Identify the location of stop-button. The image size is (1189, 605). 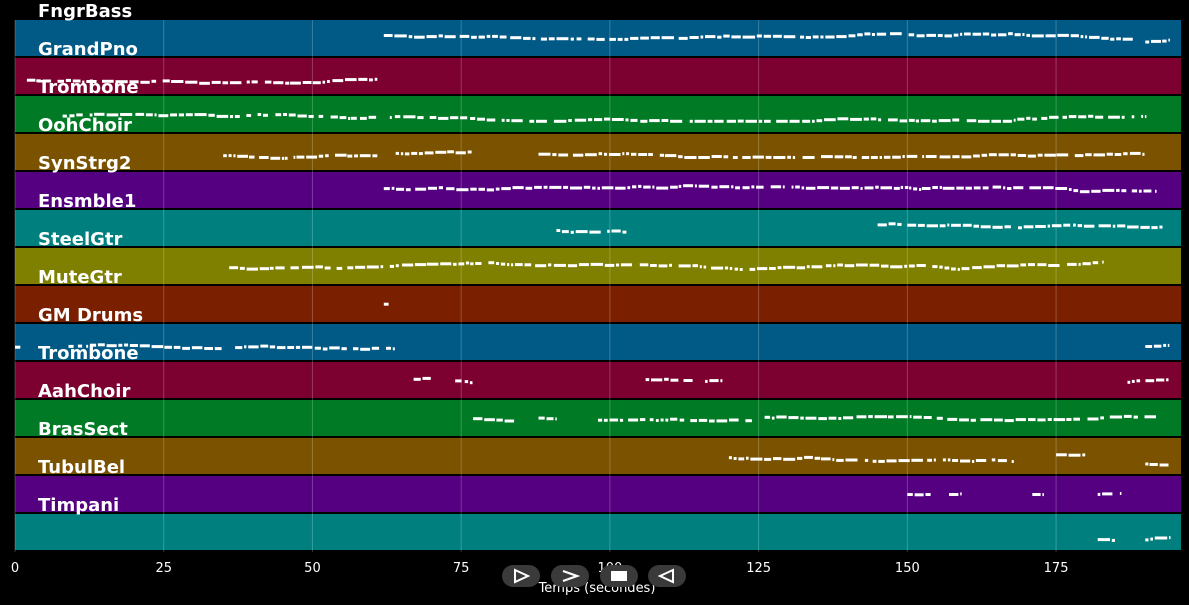
(619, 576).